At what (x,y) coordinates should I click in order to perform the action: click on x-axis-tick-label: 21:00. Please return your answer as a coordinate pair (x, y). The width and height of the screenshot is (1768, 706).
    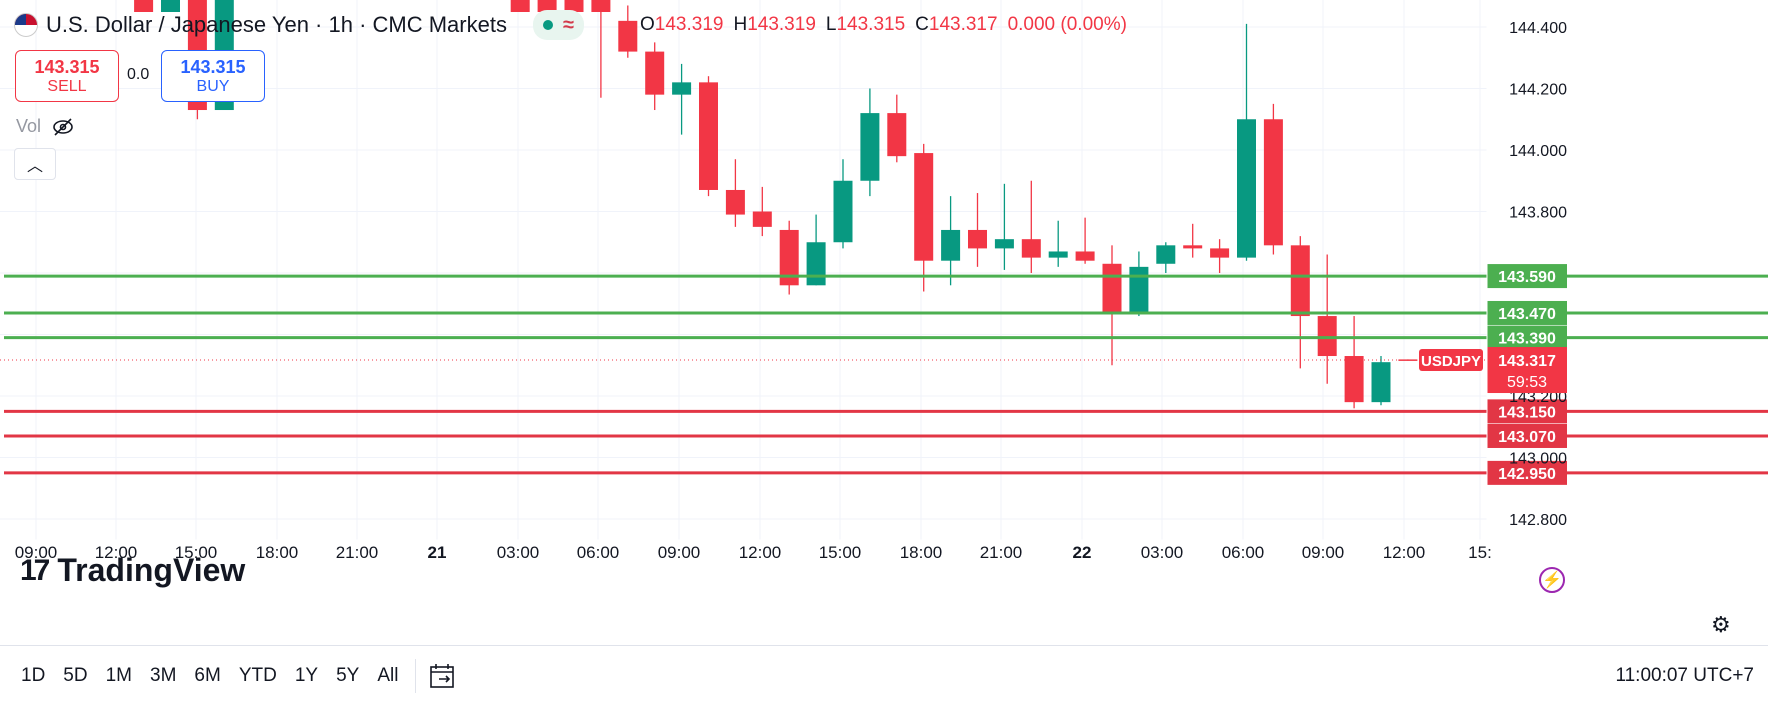
    Looking at the image, I should click on (357, 552).